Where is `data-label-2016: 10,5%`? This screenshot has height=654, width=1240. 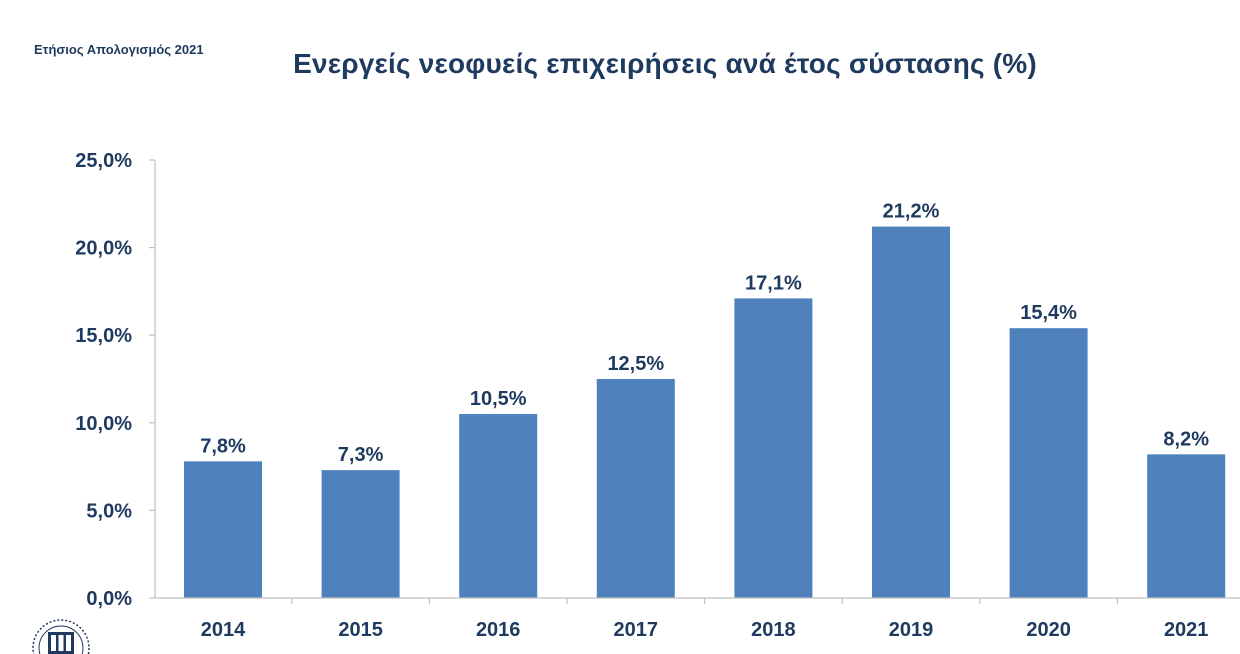
data-label-2016: 10,5% is located at coordinates (498, 399).